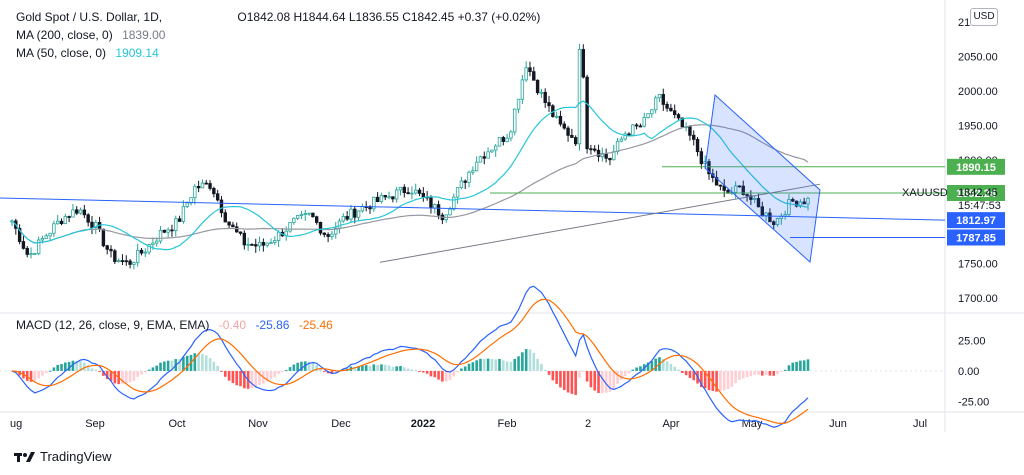  Describe the element at coordinates (762, 178) in the screenshot. I see `descending-channel` at that location.